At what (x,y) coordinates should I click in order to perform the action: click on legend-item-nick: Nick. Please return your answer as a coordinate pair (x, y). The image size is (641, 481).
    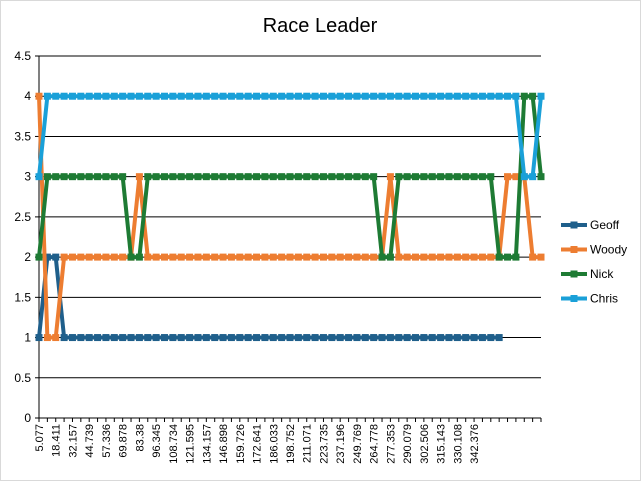
    Looking at the image, I should click on (587, 274).